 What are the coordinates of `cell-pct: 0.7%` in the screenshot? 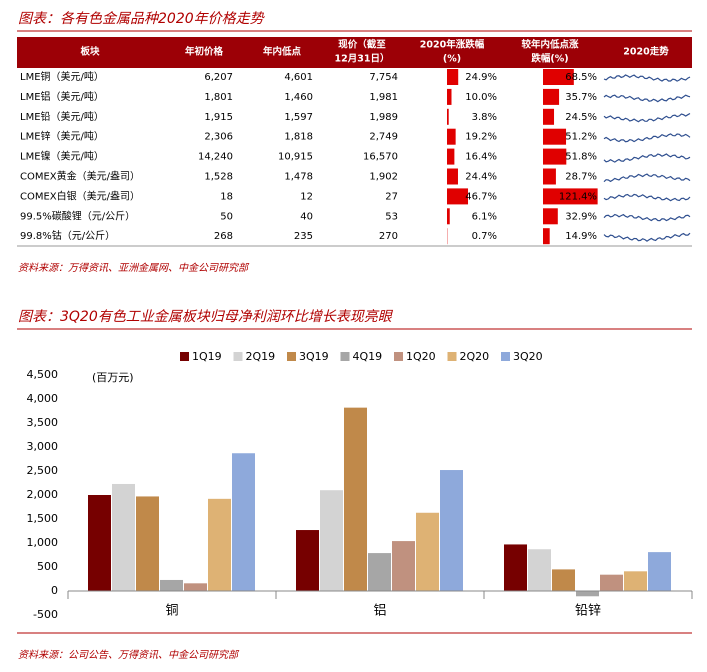 It's located at (484, 236).